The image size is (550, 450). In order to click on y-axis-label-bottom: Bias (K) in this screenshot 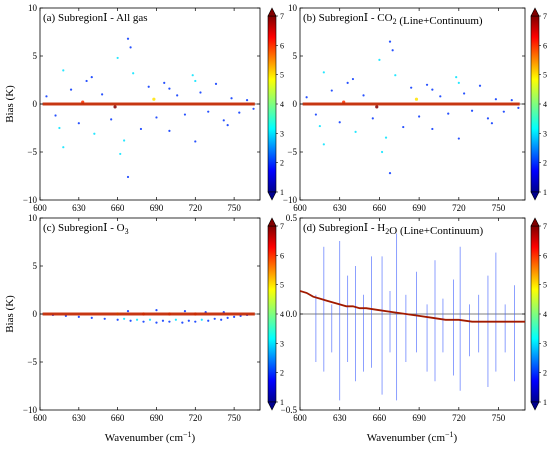, I will do `click(10, 314)`.